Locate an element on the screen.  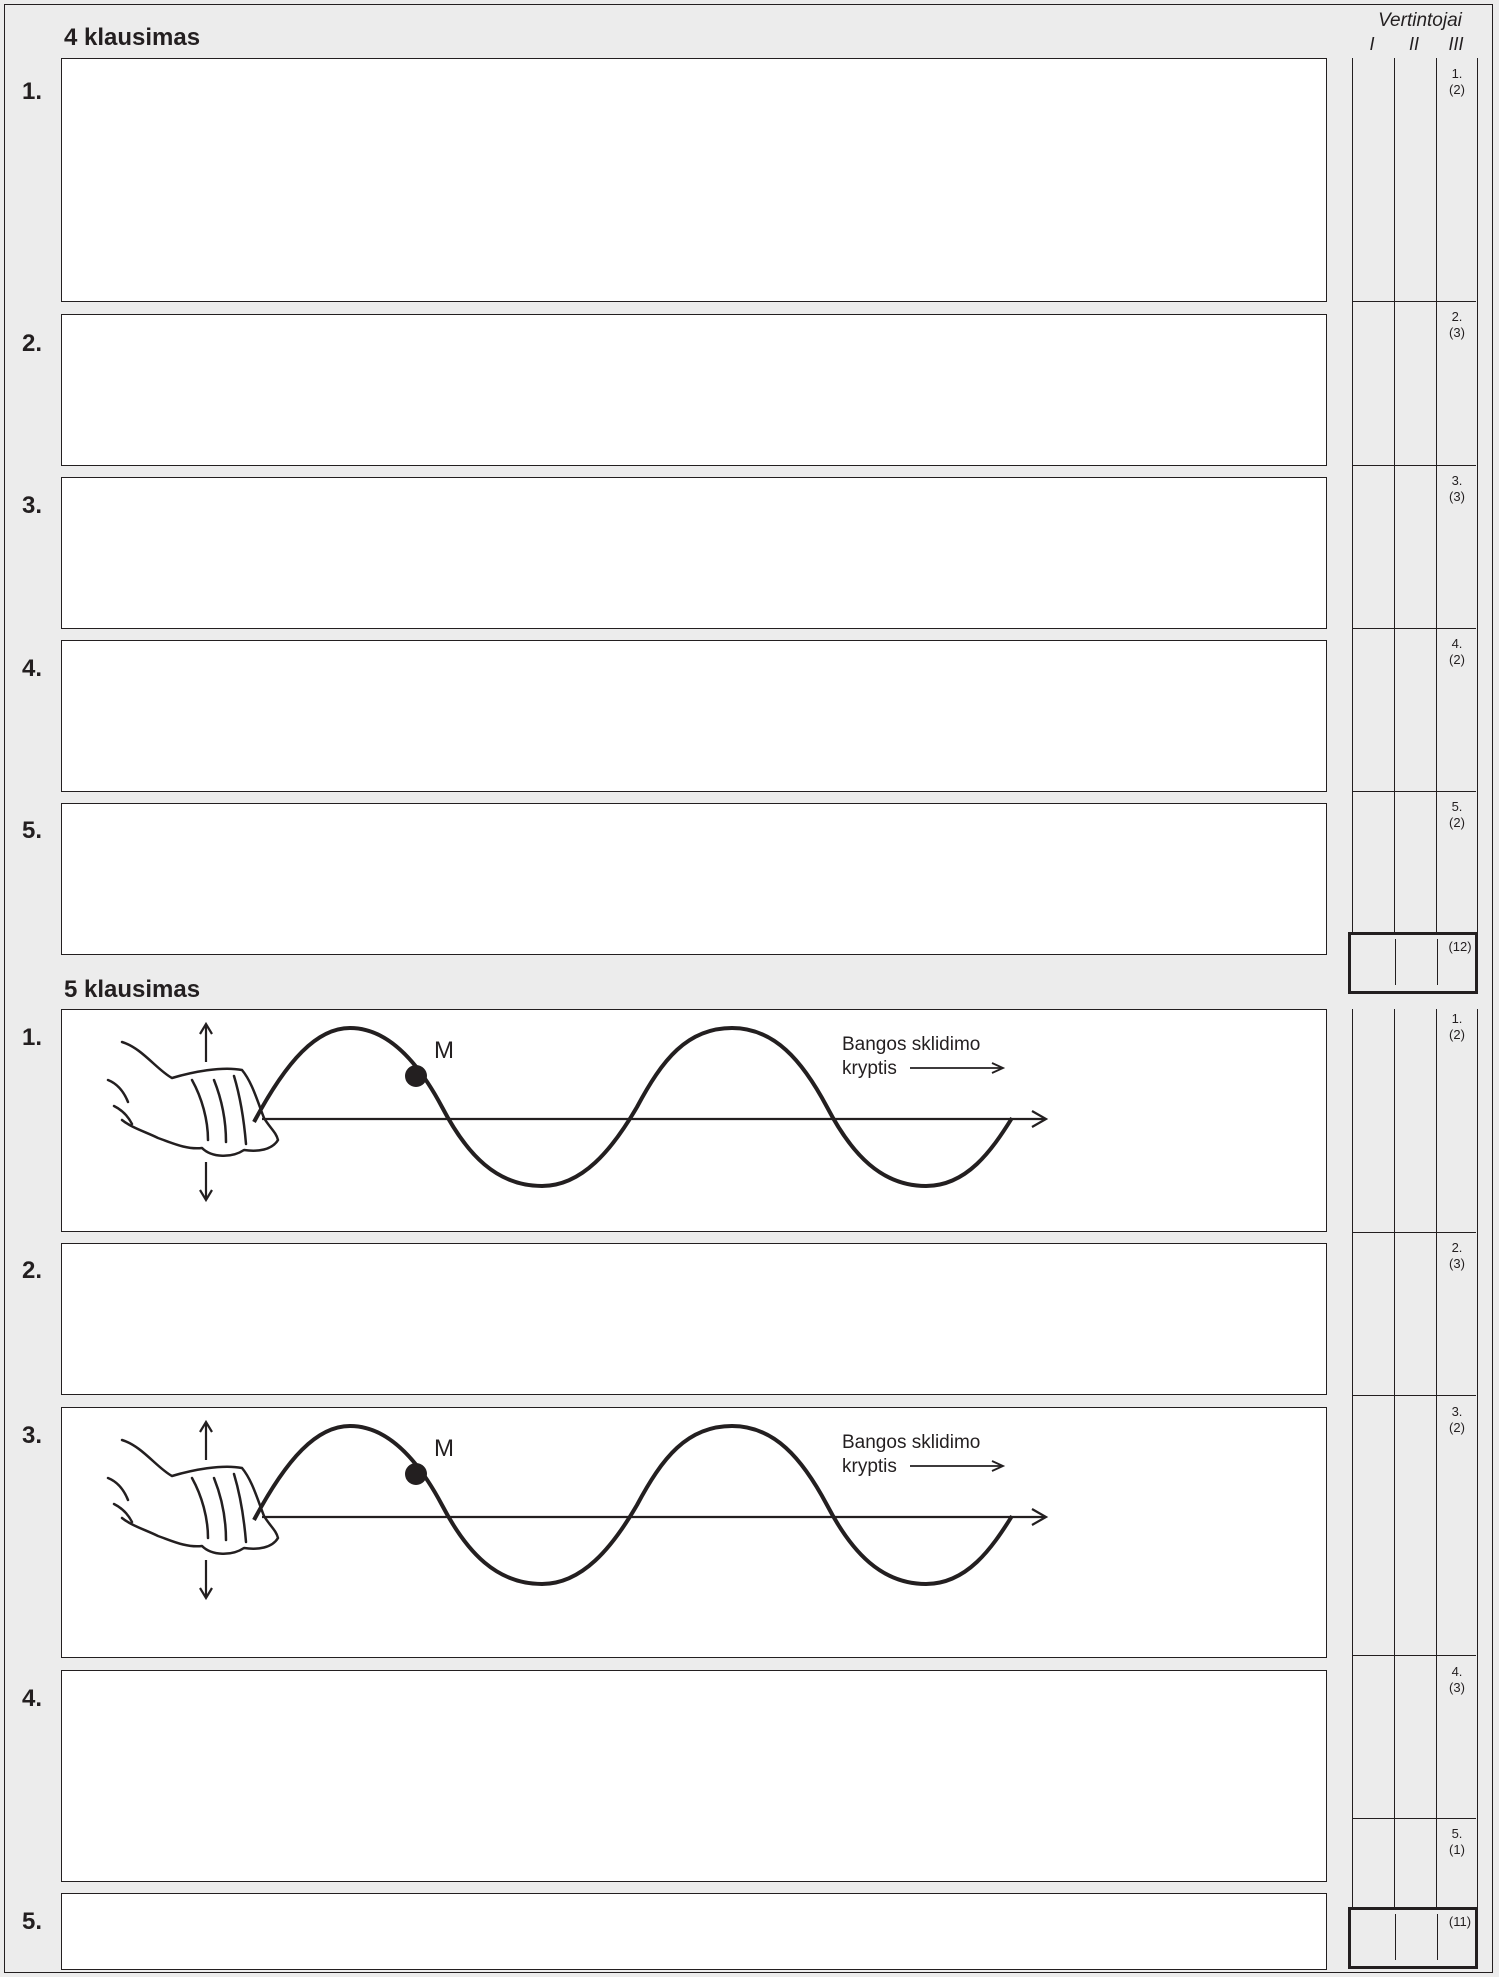
s4-question-2-number: 2. is located at coordinates (32, 343).